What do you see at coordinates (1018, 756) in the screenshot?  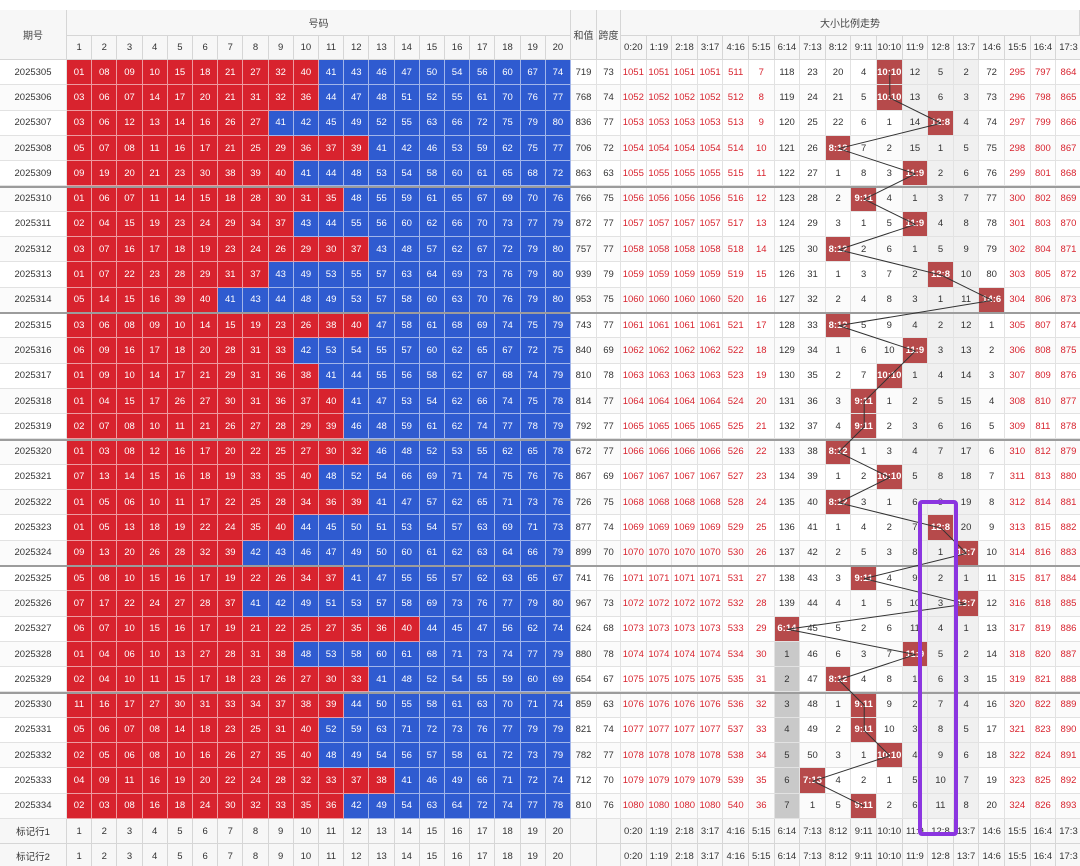 I see `trend-miss-cell: 322` at bounding box center [1018, 756].